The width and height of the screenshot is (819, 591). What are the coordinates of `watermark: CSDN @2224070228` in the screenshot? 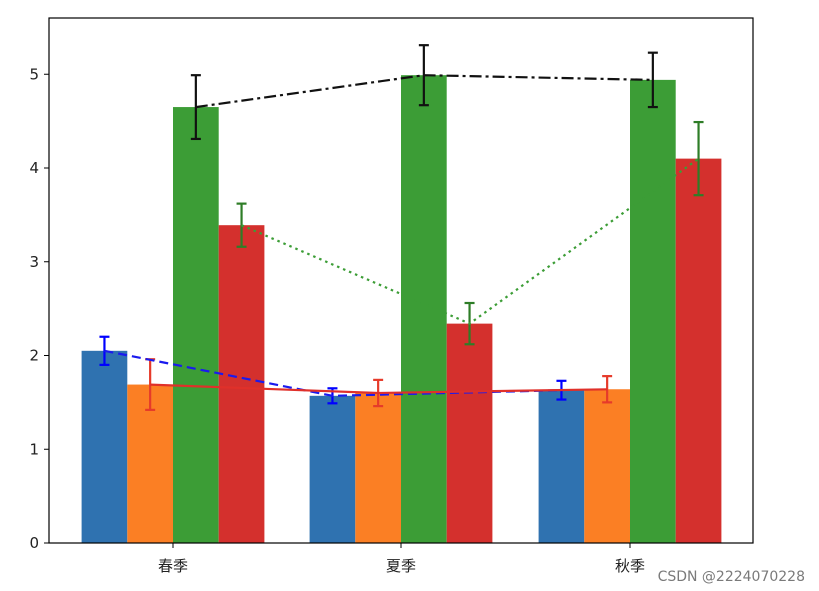 It's located at (731, 577).